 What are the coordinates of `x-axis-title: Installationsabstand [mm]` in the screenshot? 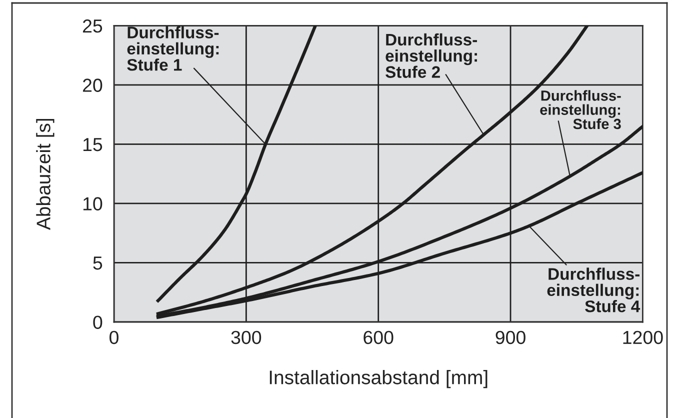 It's located at (379, 379).